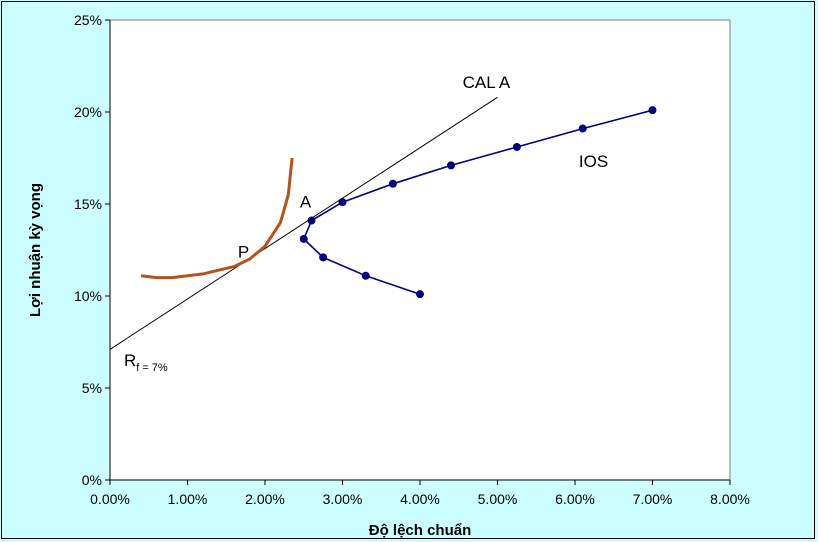 Image resolution: width=818 pixels, height=542 pixels. I want to click on y-tick-label: 20%, so click(88, 112).